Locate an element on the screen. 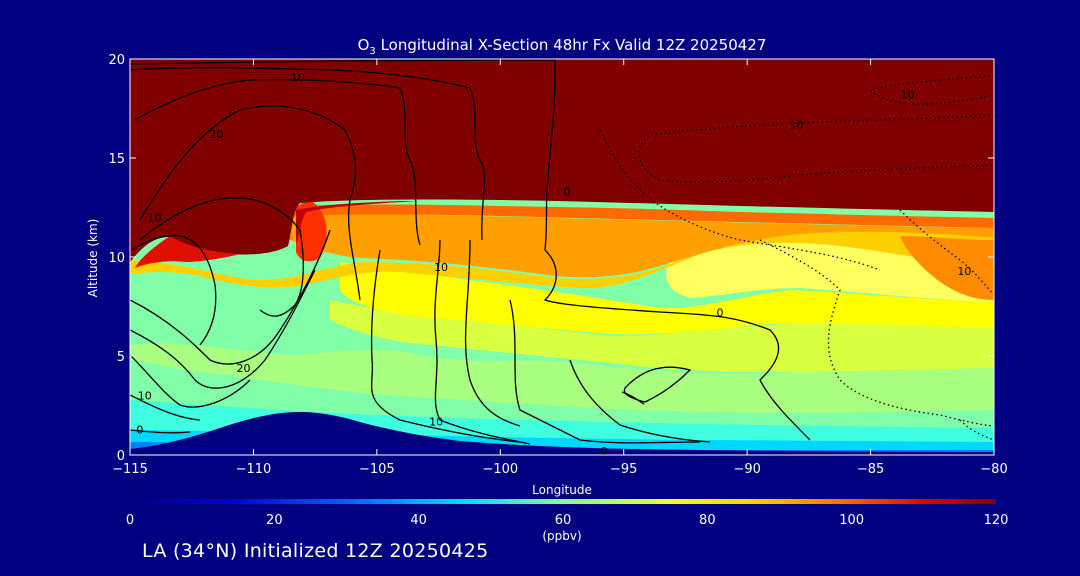 The height and width of the screenshot is (576, 1080). ozone-band-yellowgreen is located at coordinates (662, 336).